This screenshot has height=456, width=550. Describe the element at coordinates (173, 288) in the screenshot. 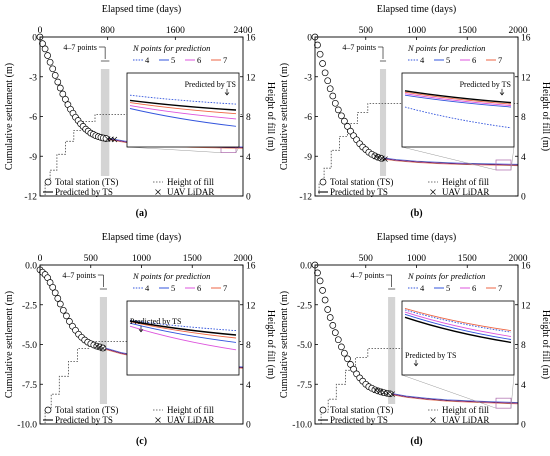

I see `inset-legend-value: 5` at that location.